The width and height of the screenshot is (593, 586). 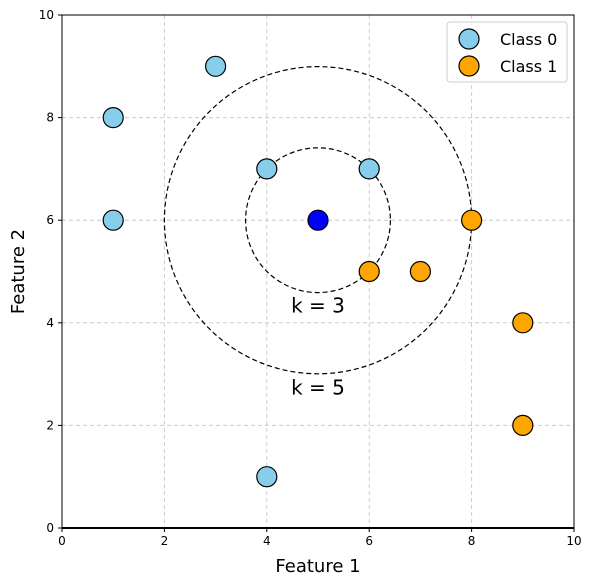 What do you see at coordinates (50, 220) in the screenshot?
I see `y-tick-label: 6` at bounding box center [50, 220].